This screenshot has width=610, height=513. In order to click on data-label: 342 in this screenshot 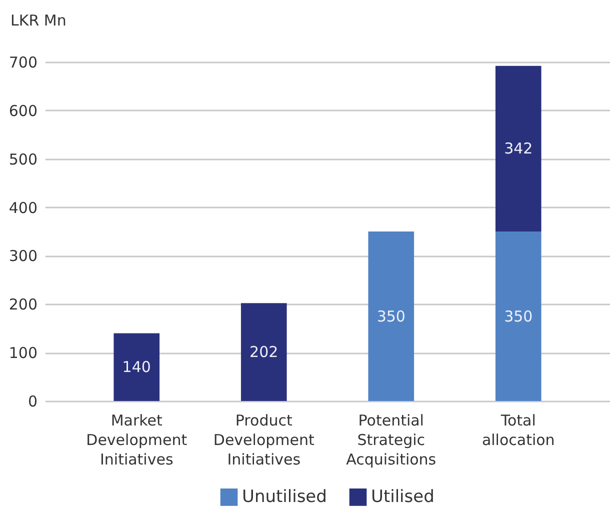, I will do `click(518, 149)`.